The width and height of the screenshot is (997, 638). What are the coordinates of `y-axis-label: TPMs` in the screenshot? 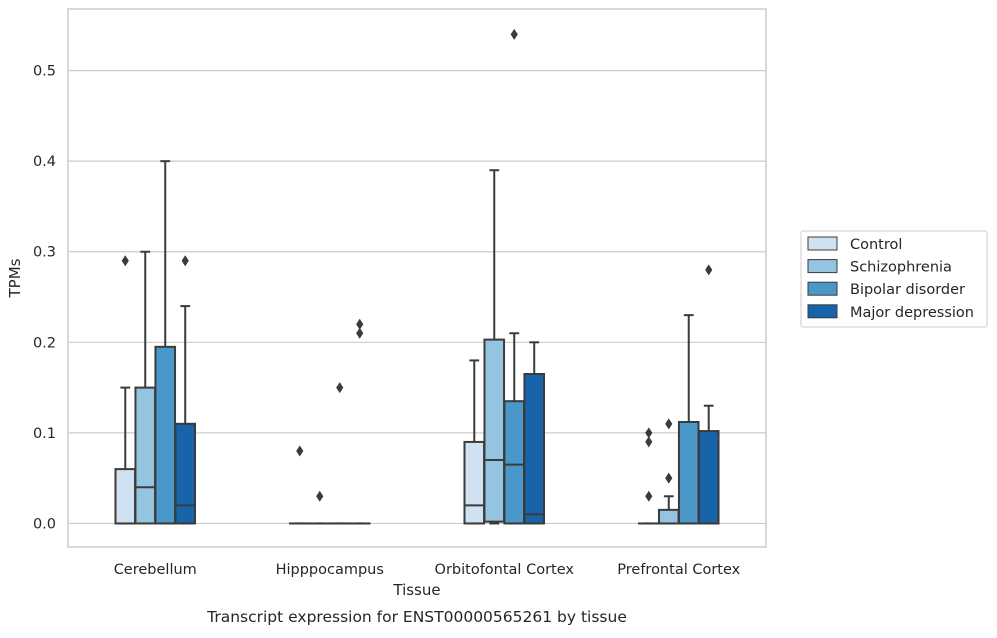 It's located at (15, 278).